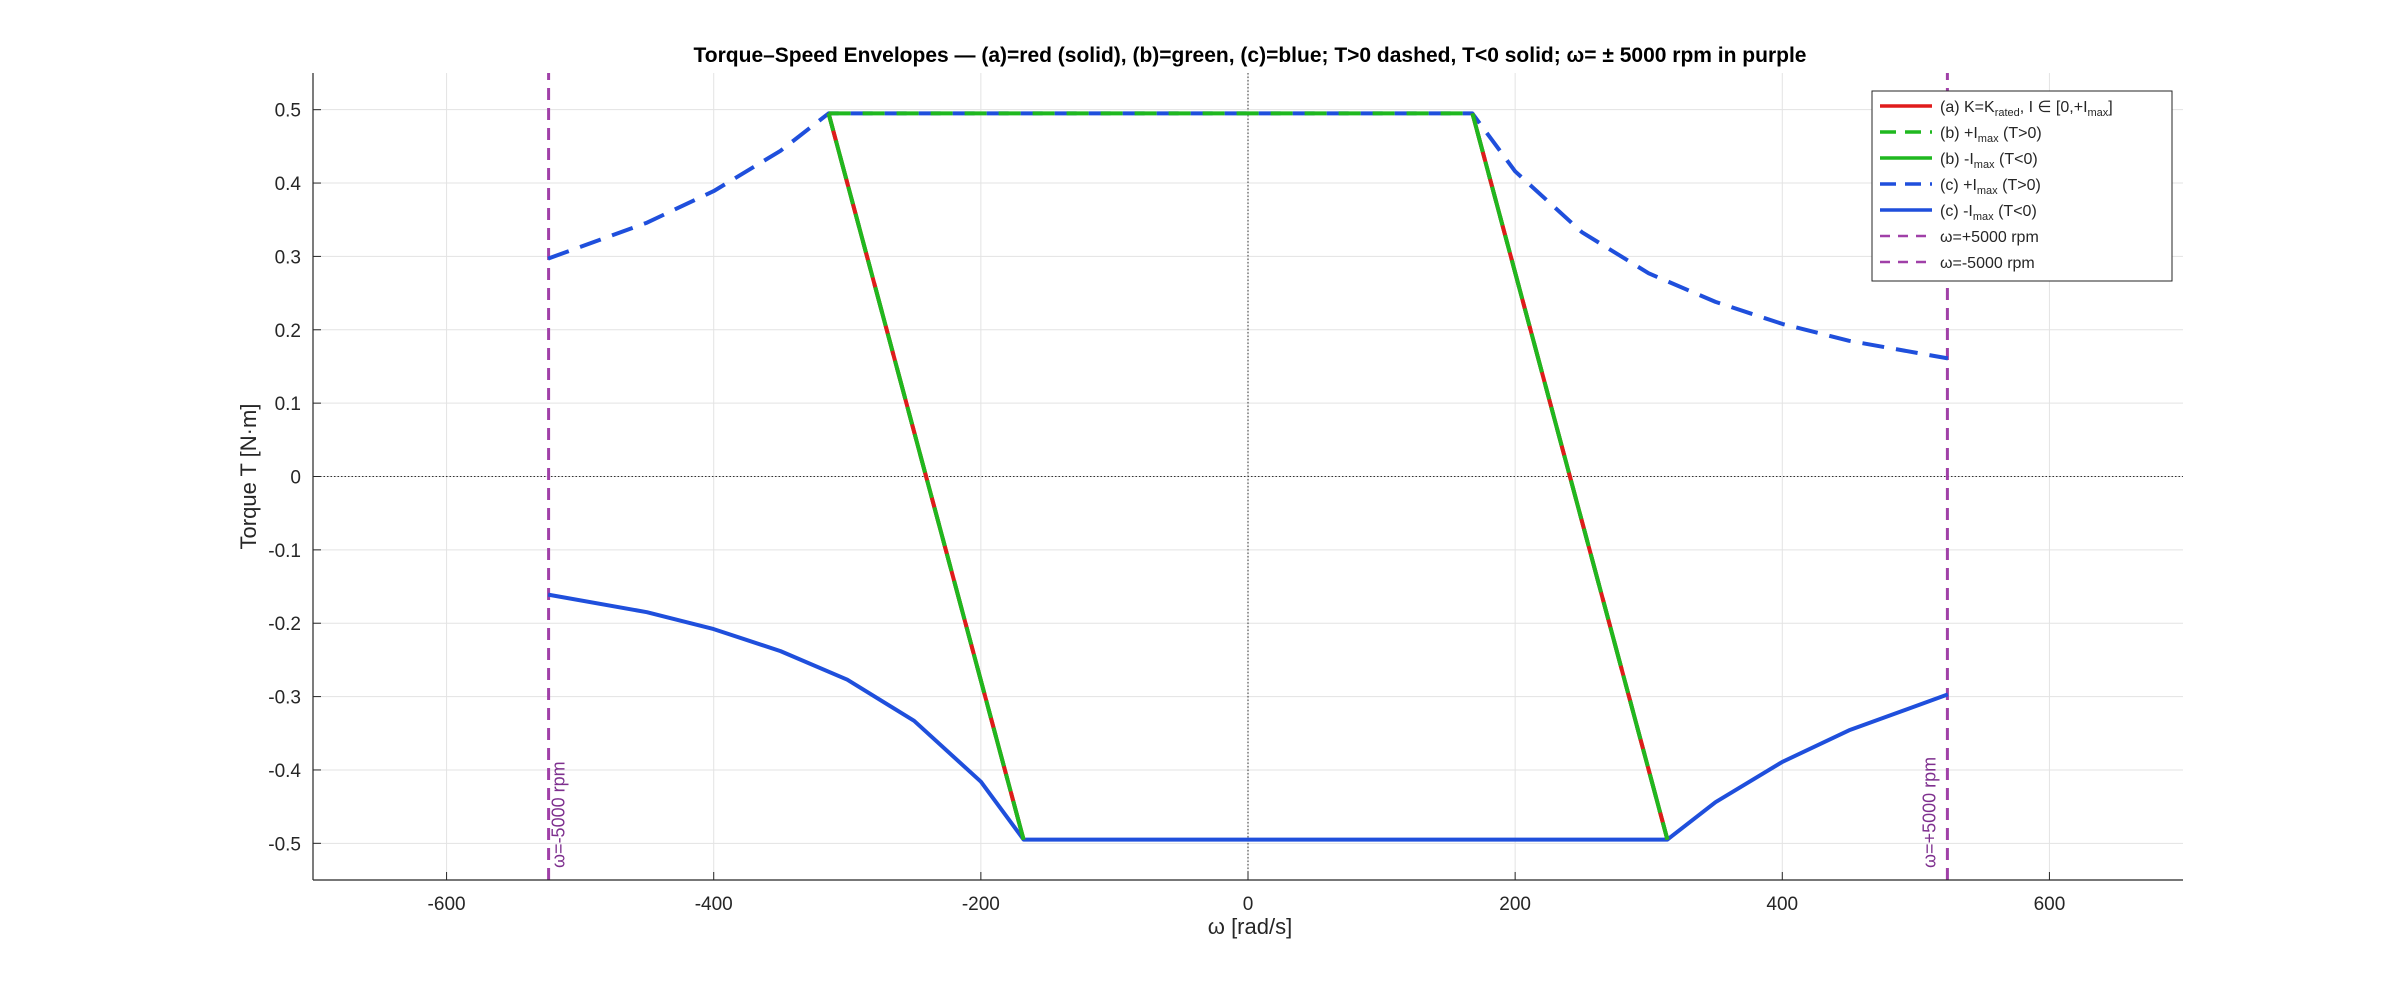 The height and width of the screenshot is (983, 2396). I want to click on y-tick-label: 0, so click(295, 478).